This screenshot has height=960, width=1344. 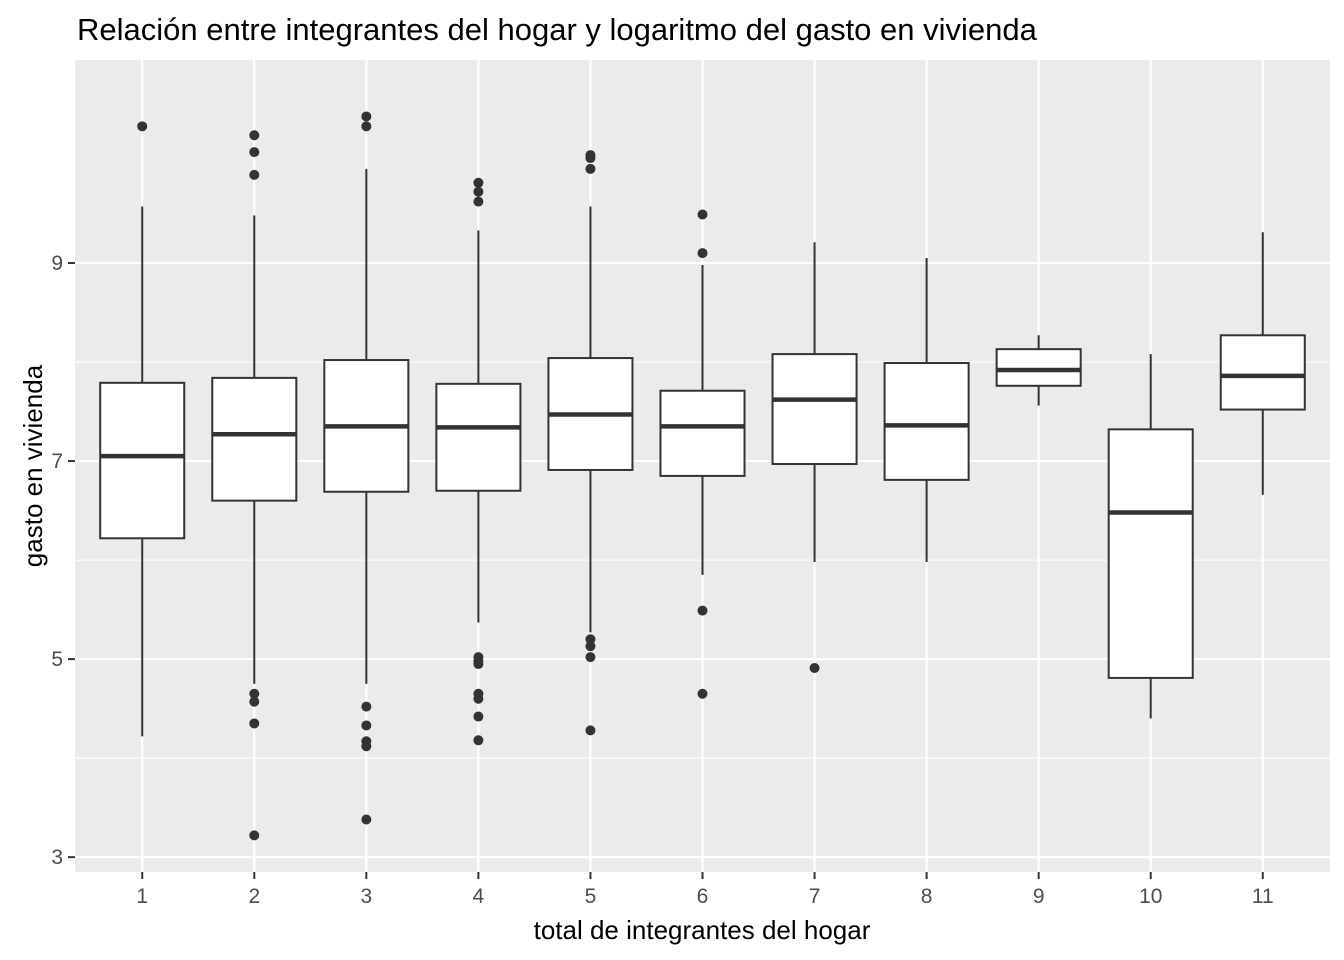 I want to click on x-tick-label: 9, so click(x=1039, y=896).